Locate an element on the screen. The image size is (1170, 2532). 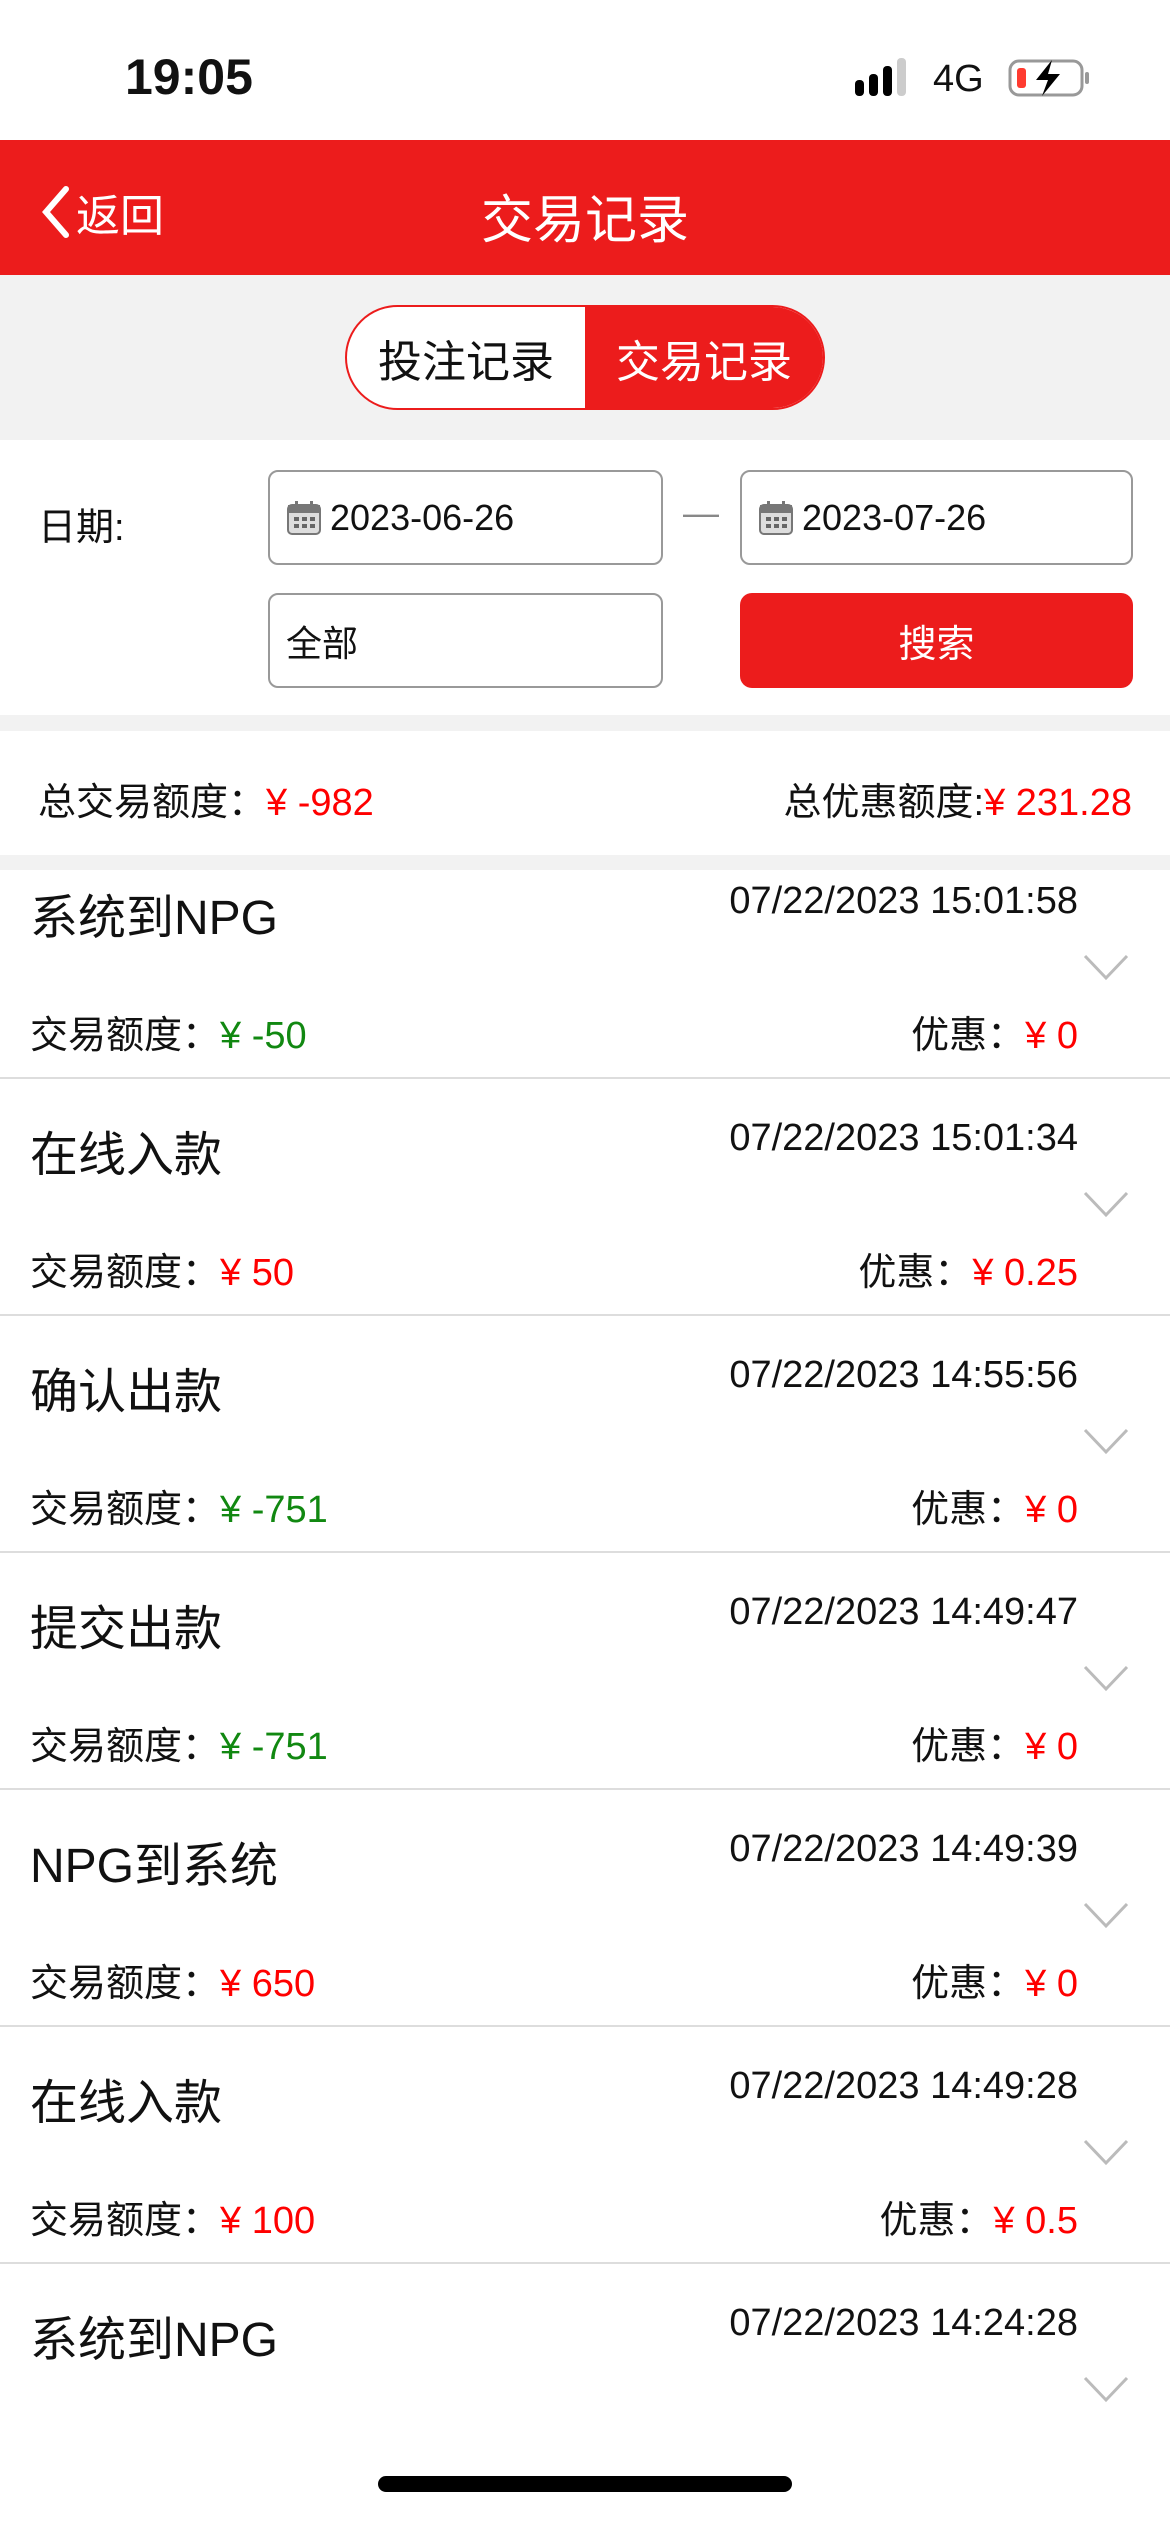
date-label: 日期: is located at coordinates (81, 528).